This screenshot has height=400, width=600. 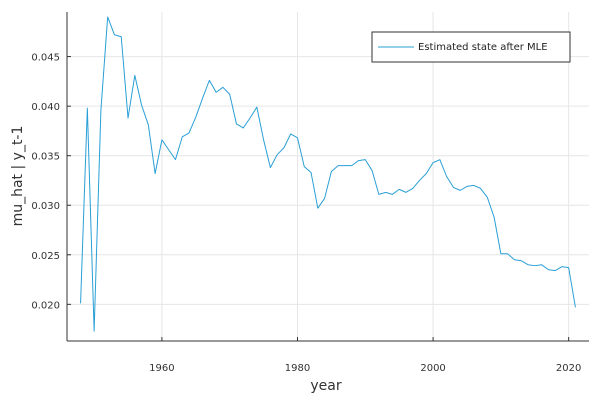 What do you see at coordinates (45, 256) in the screenshot?
I see `y-tick-label: 0.025` at bounding box center [45, 256].